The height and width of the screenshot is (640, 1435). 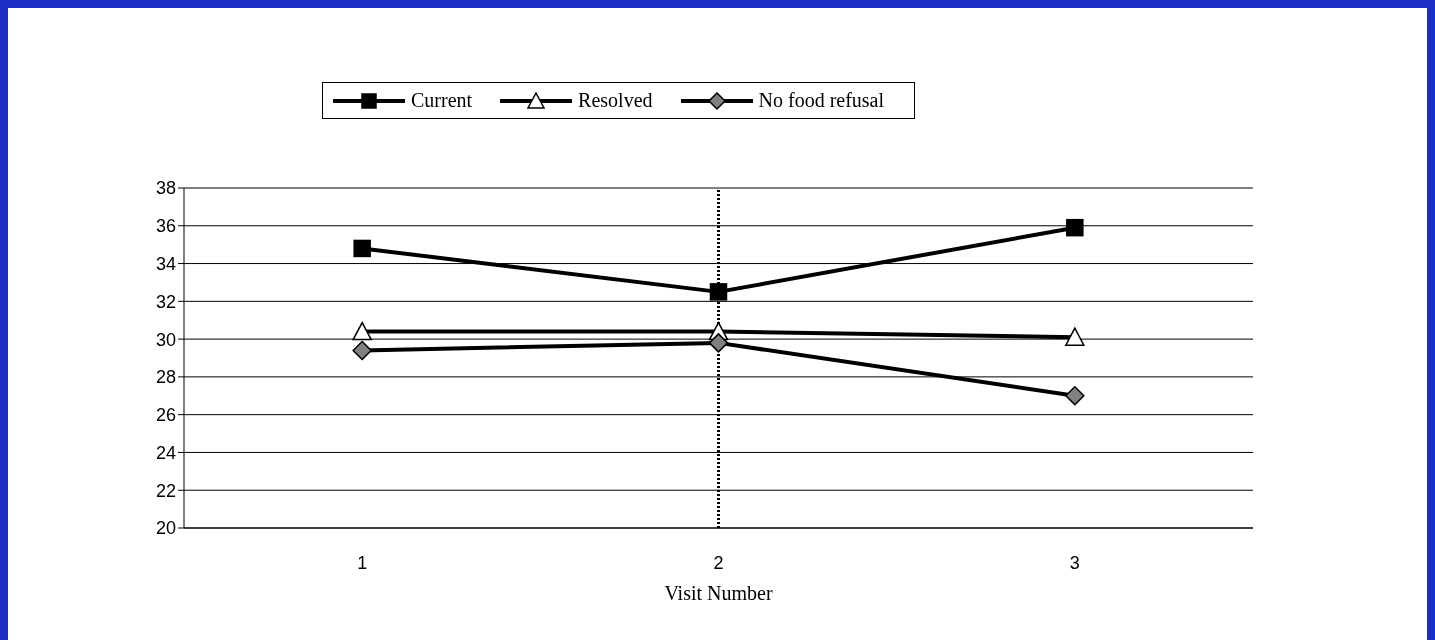 What do you see at coordinates (362, 562) in the screenshot?
I see `x-tick-label: 1` at bounding box center [362, 562].